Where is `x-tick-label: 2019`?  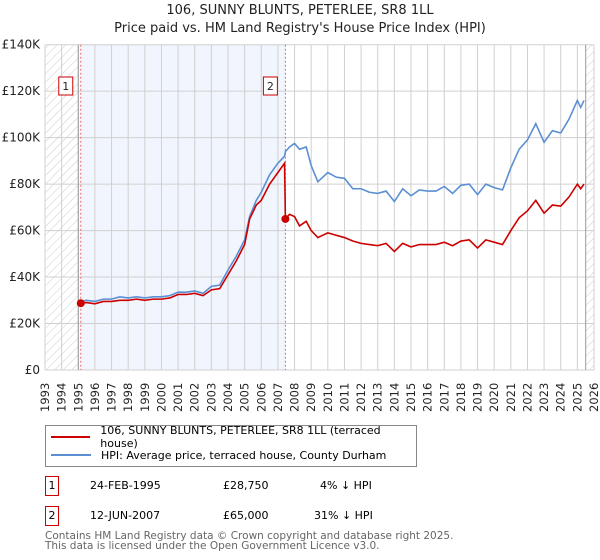 x-tick-label: 2019 is located at coordinates (478, 397).